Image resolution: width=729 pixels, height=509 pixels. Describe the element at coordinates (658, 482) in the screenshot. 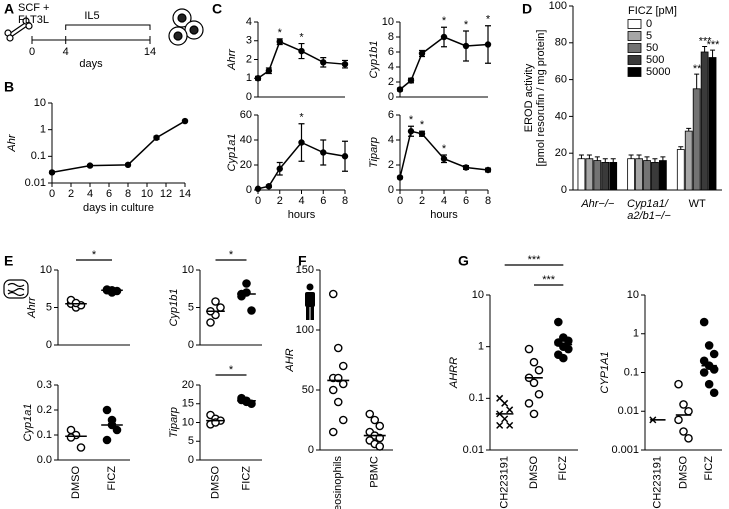

I see `x-tick-label: CH223191` at that location.